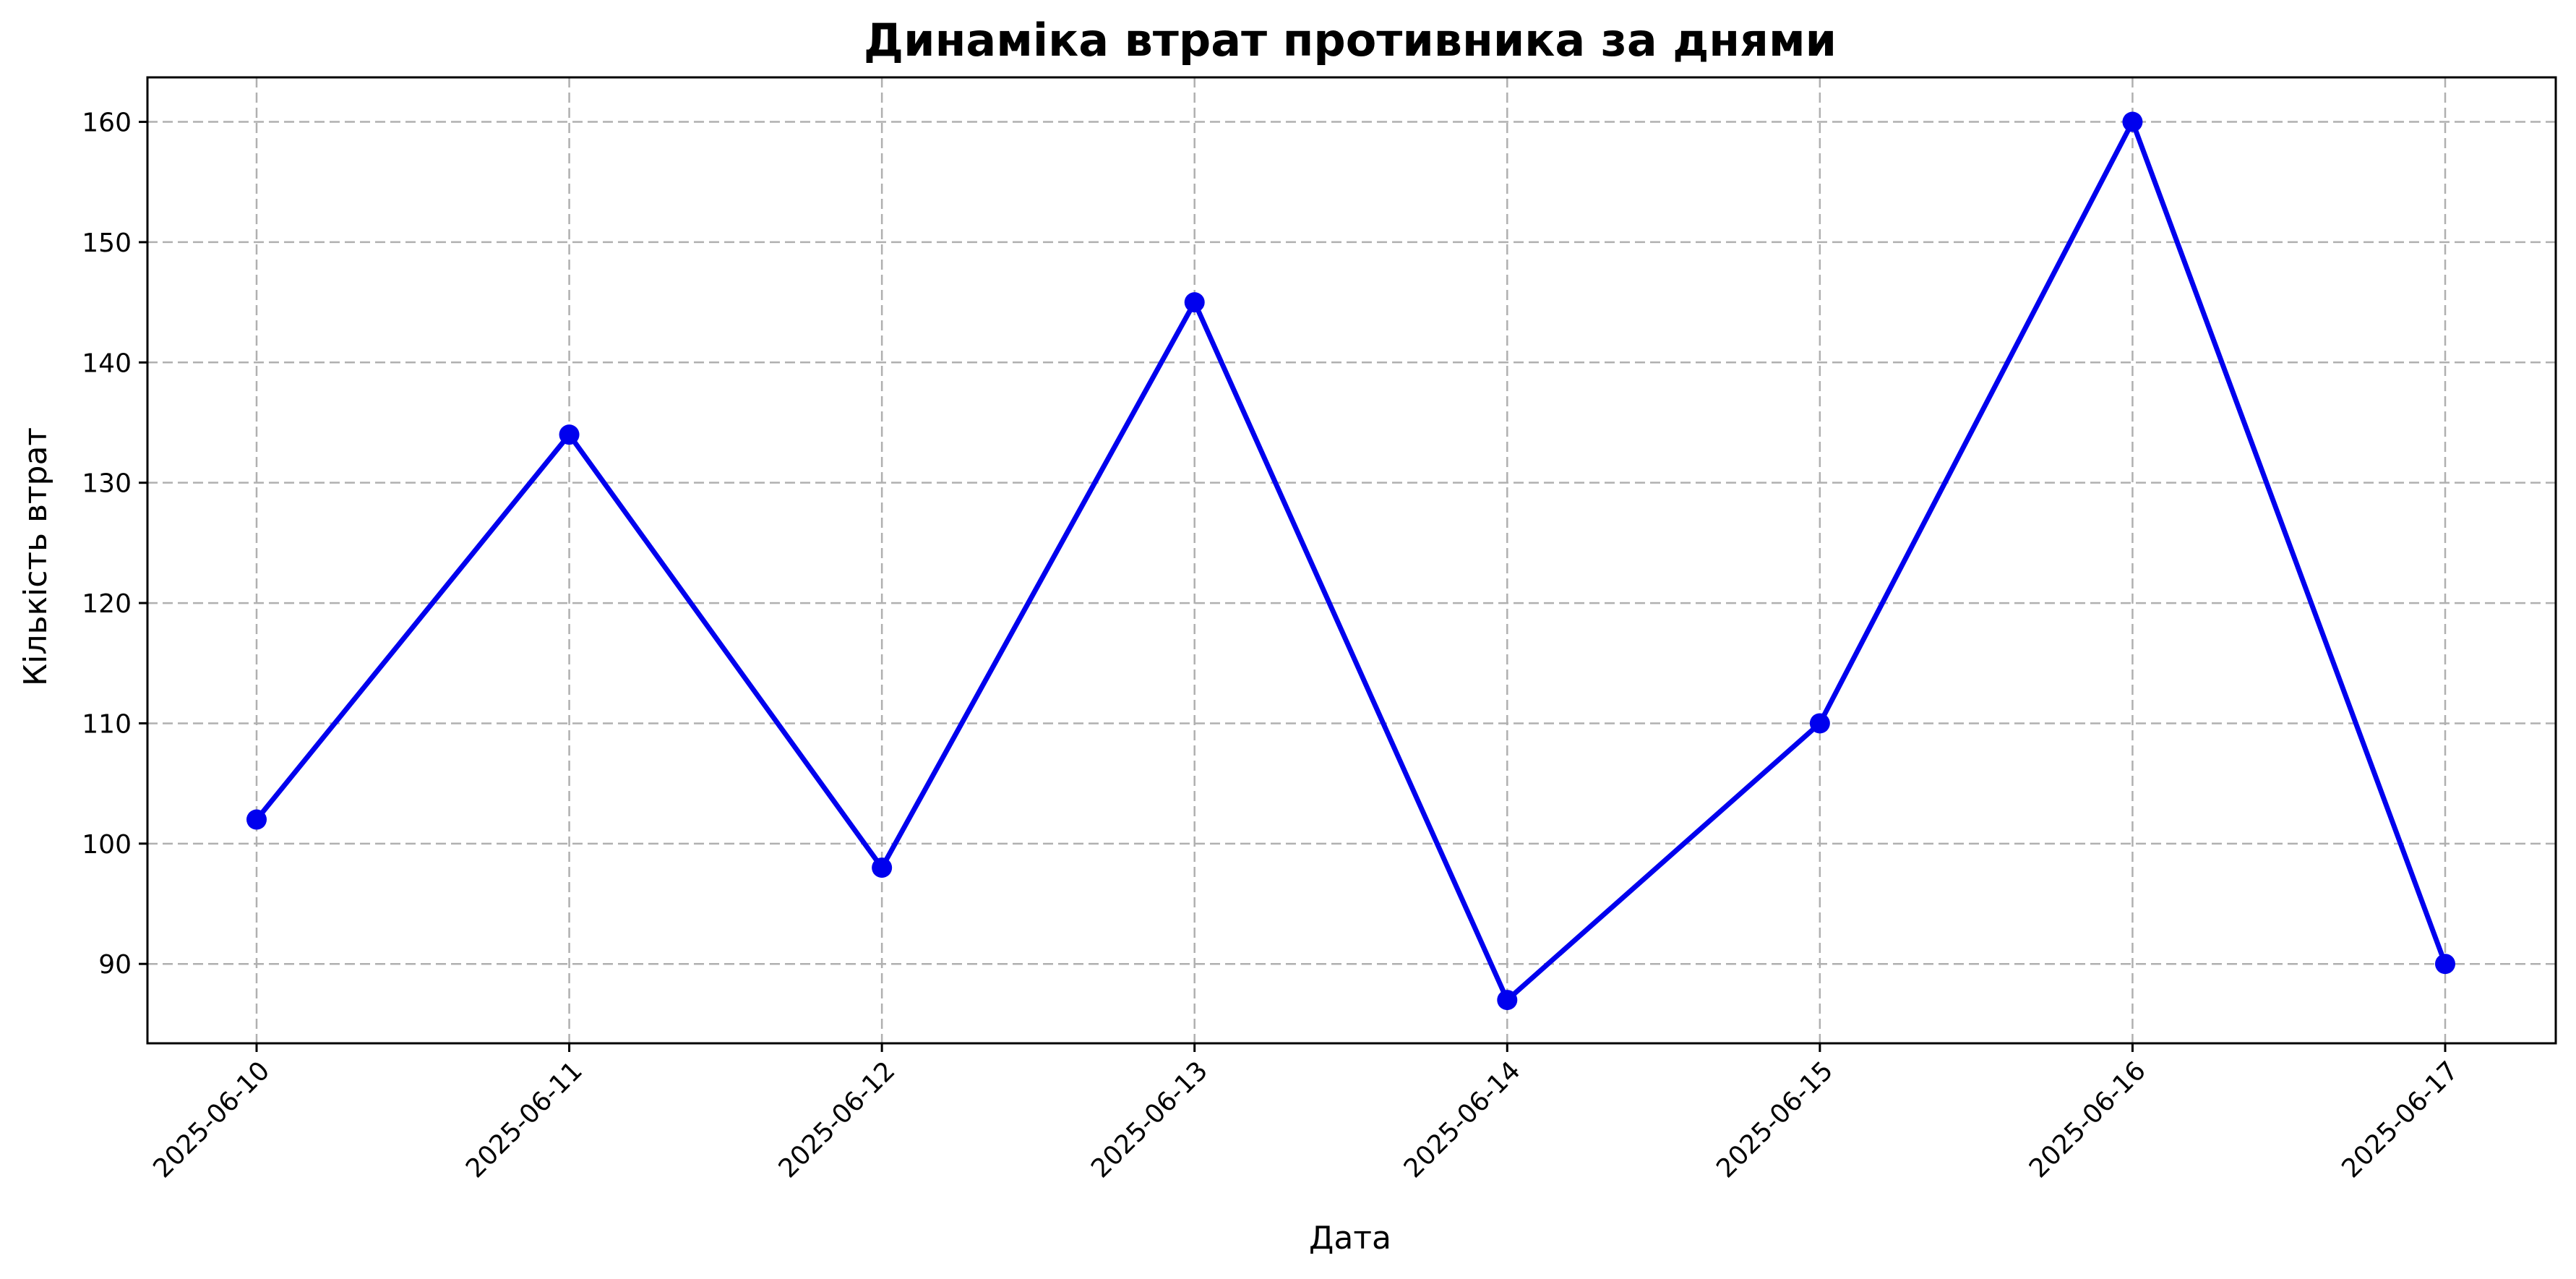 This screenshot has width=2576, height=1279. Describe the element at coordinates (1350, 1238) in the screenshot. I see `x-axis-label: Дата` at that location.